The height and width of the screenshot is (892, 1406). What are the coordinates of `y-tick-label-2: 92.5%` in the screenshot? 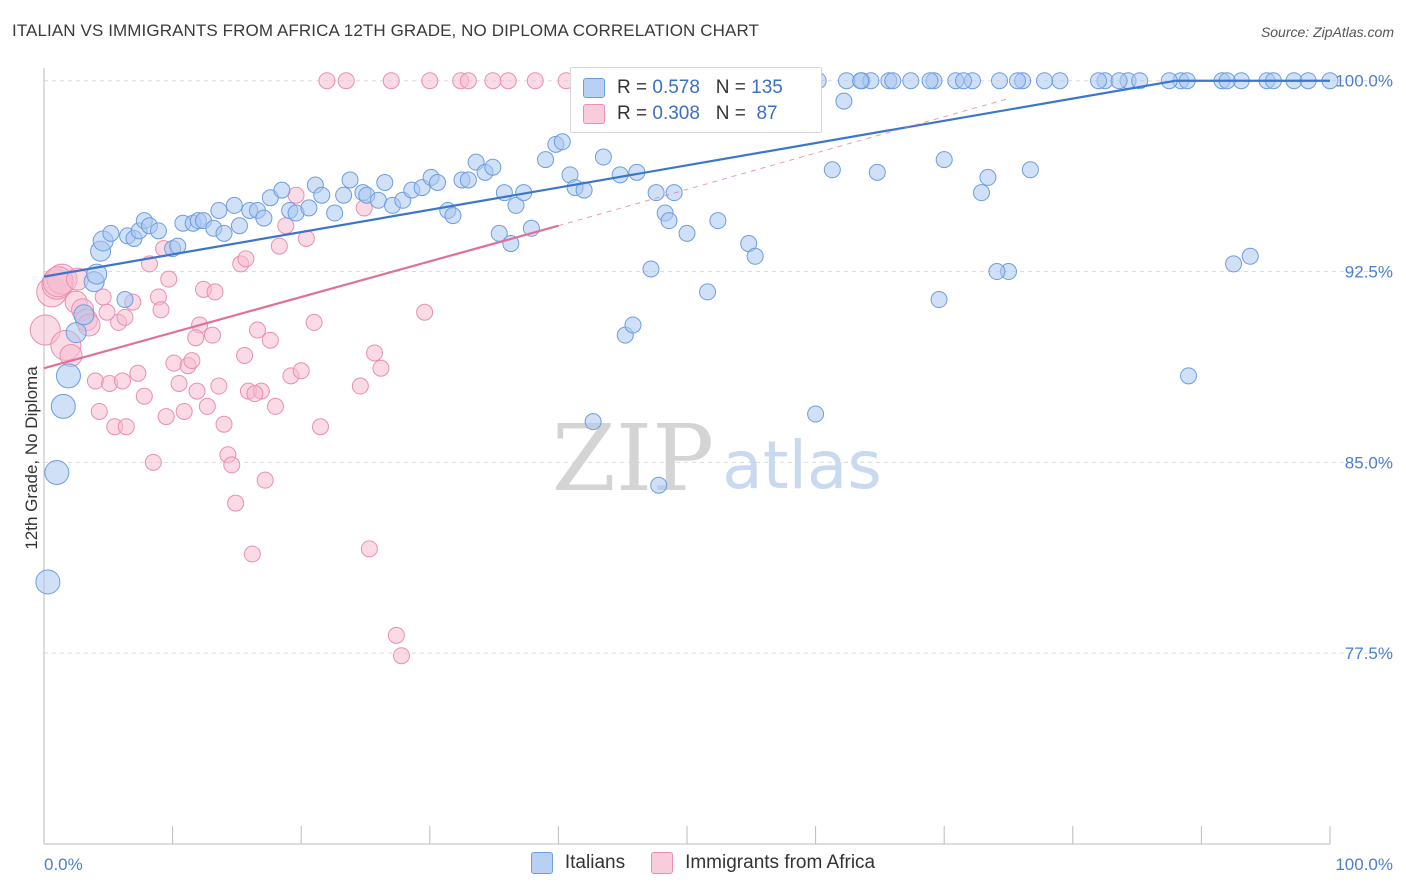 It's located at (1369, 272).